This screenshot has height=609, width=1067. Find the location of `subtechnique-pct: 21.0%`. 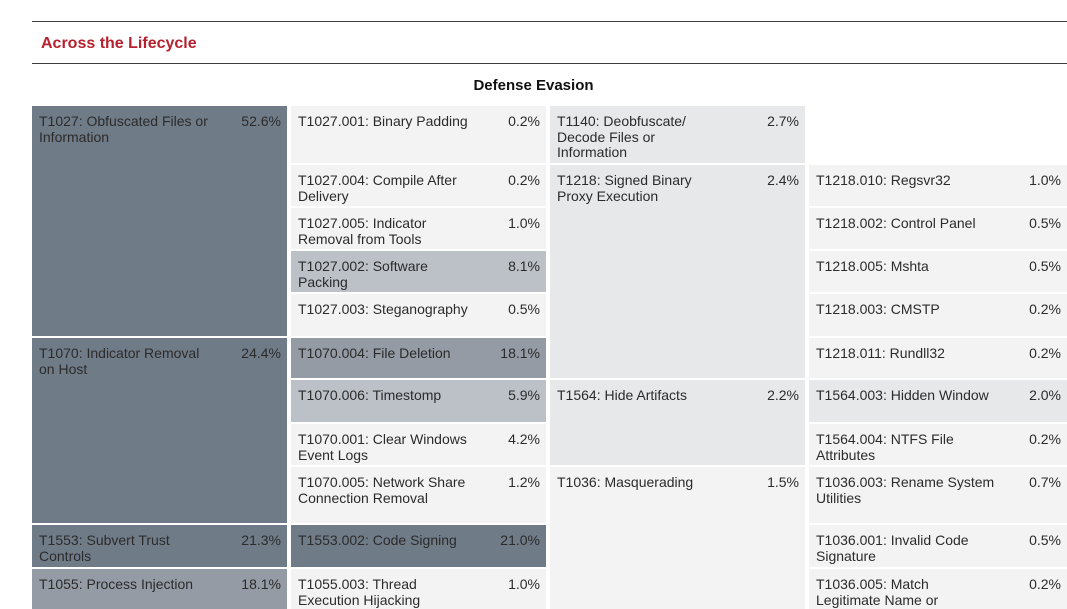

subtechnique-pct: 21.0% is located at coordinates (520, 540).